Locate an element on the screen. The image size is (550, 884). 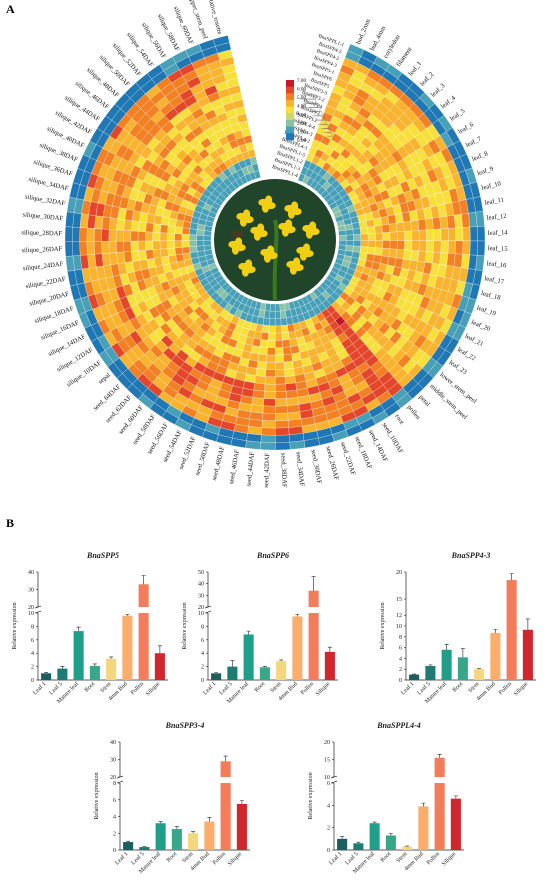
legend-tick: 2.00 is located at coordinates (301, 124).